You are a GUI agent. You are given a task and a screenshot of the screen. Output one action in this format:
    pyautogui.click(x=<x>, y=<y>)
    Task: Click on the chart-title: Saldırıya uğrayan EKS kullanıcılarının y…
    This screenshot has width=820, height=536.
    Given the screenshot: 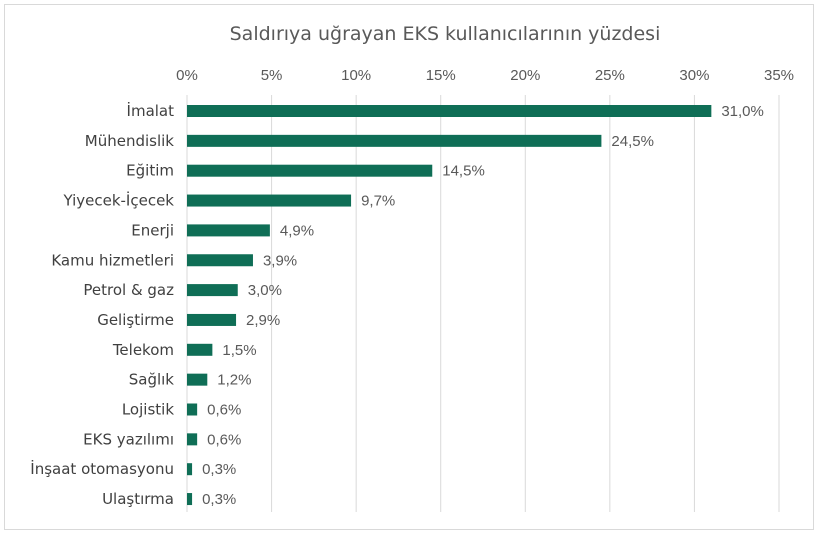 What is the action you would take?
    pyautogui.click(x=445, y=34)
    